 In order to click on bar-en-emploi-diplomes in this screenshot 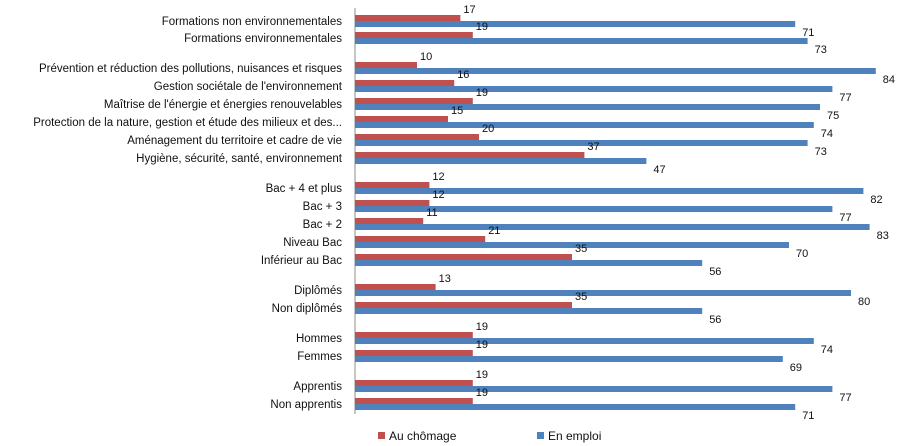, I will do `click(603, 293)`.